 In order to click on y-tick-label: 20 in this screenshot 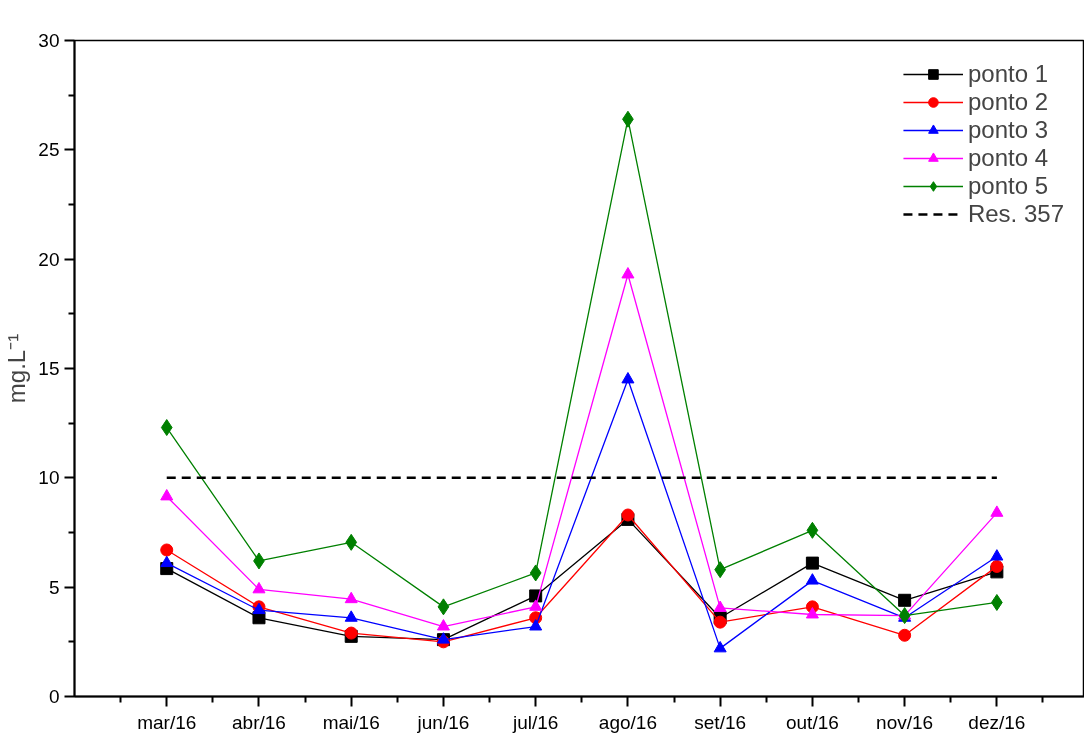, I will do `click(49, 259)`.